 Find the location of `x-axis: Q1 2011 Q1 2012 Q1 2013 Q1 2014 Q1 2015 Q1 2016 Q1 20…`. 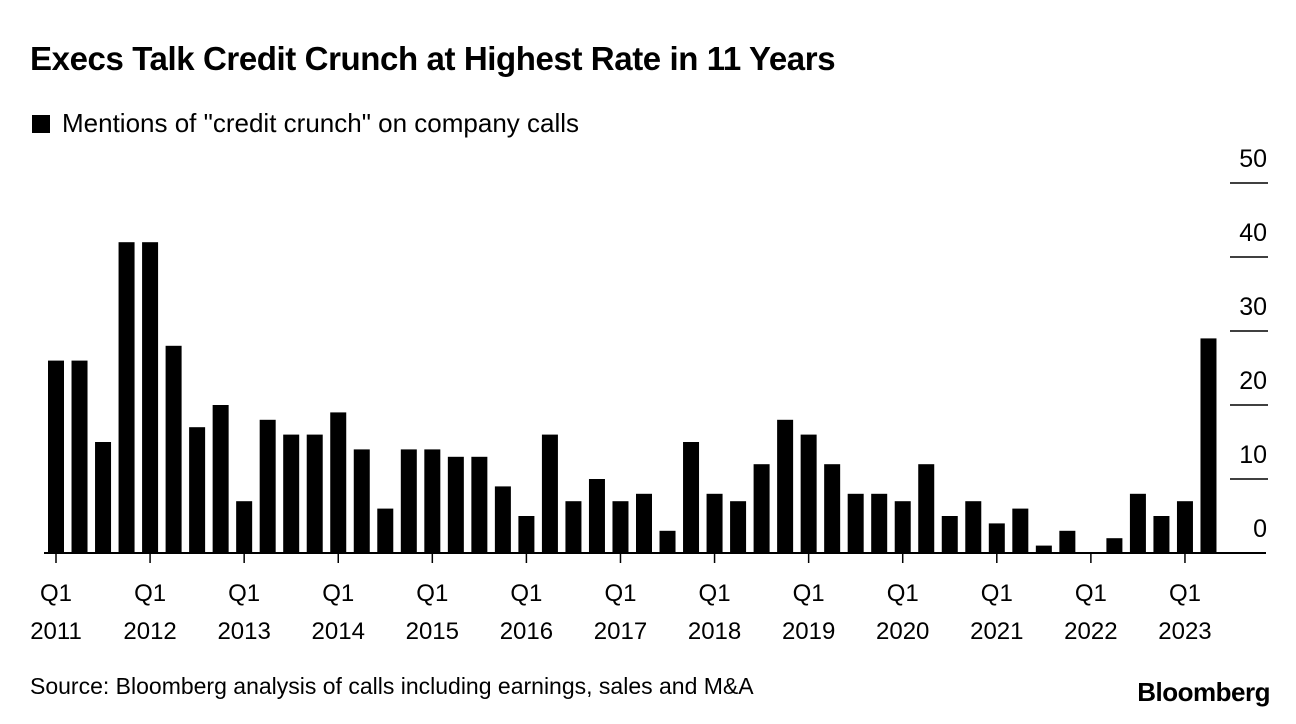

x-axis: Q1 2011 Q1 2012 Q1 2013 Q1 2014 Q1 2015 Q1 2016 Q1 20… is located at coordinates (648, 598).